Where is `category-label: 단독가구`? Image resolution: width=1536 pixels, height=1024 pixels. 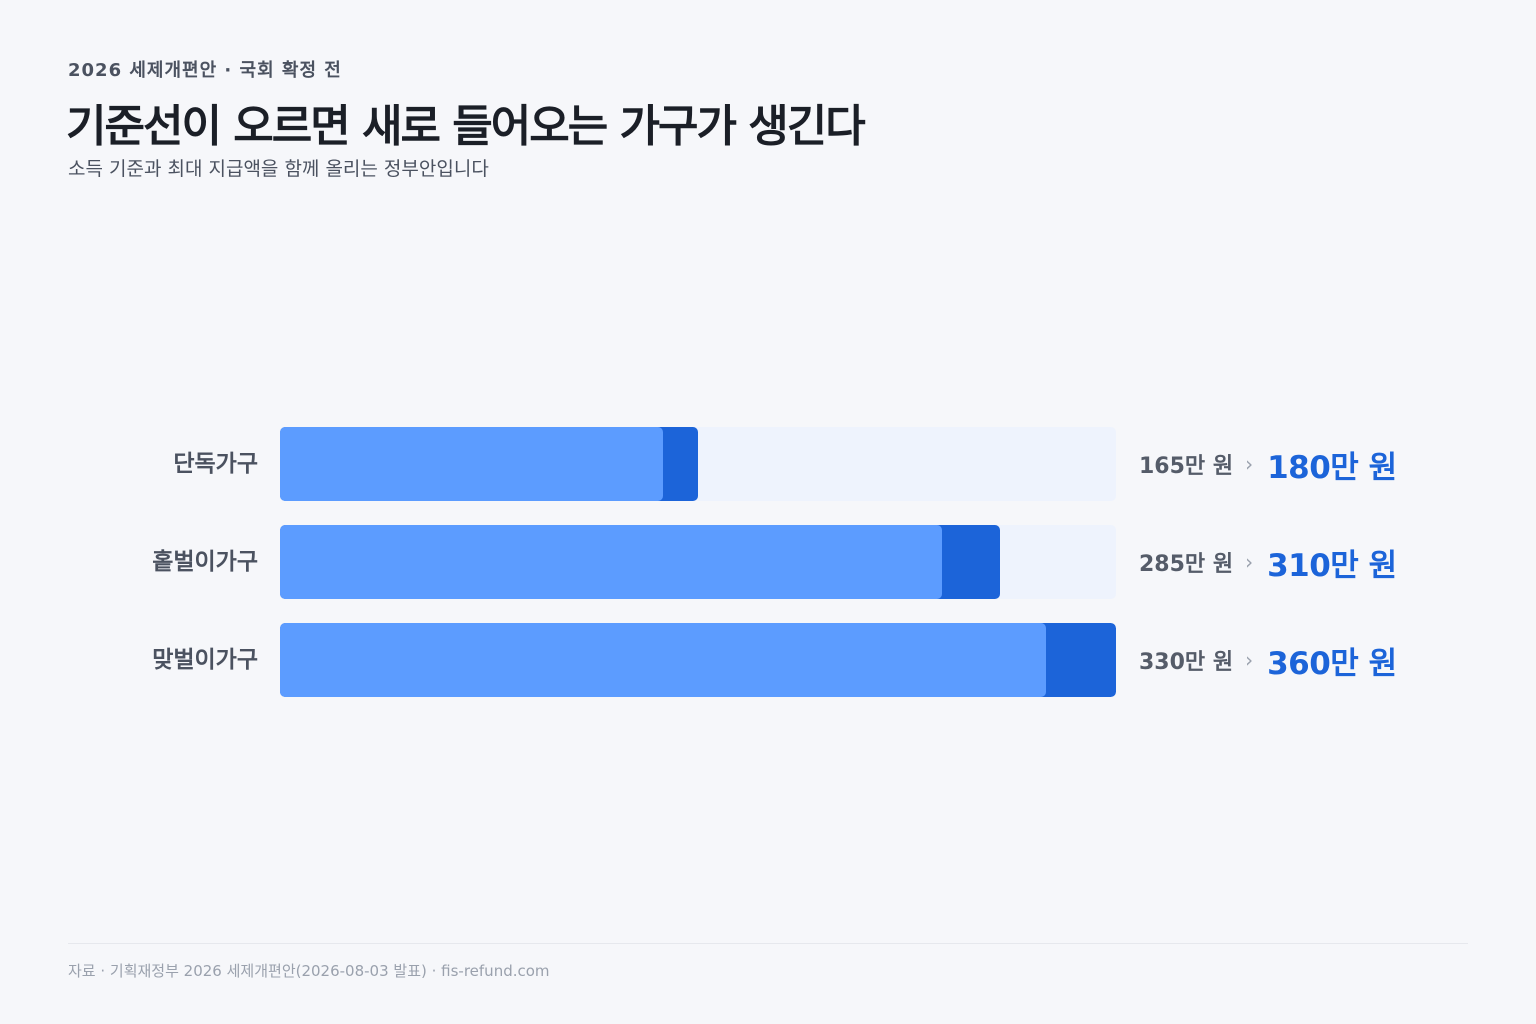
category-label: 단독가구 is located at coordinates (215, 464).